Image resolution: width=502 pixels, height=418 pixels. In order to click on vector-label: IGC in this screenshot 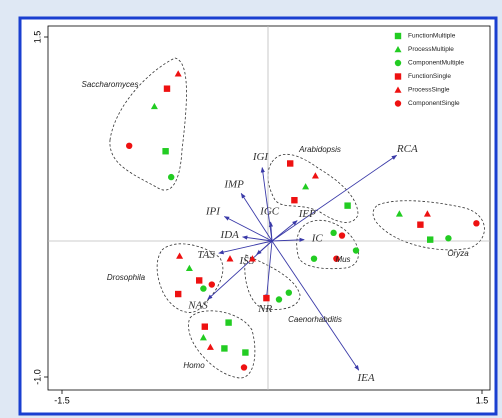, I will do `click(269, 212)`.